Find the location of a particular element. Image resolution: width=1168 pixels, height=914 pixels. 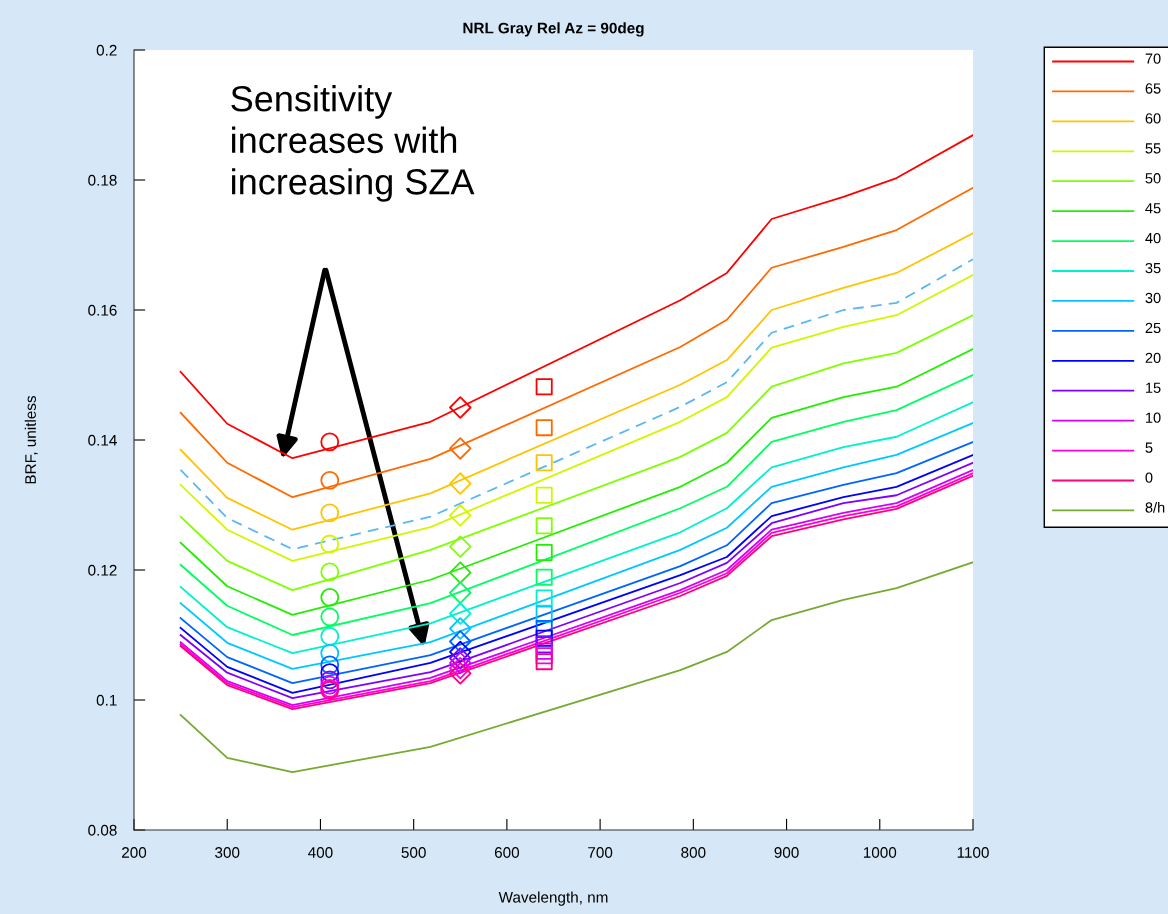

text: 0 is located at coordinates (1149, 477).